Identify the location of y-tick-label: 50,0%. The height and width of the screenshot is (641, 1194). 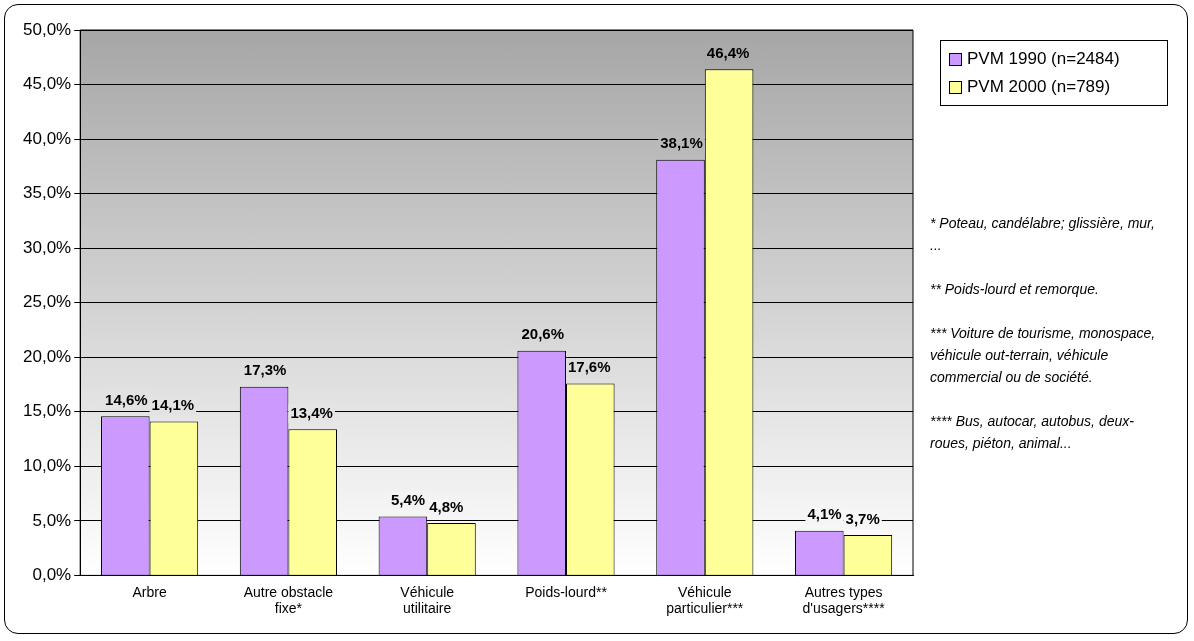
(47, 29).